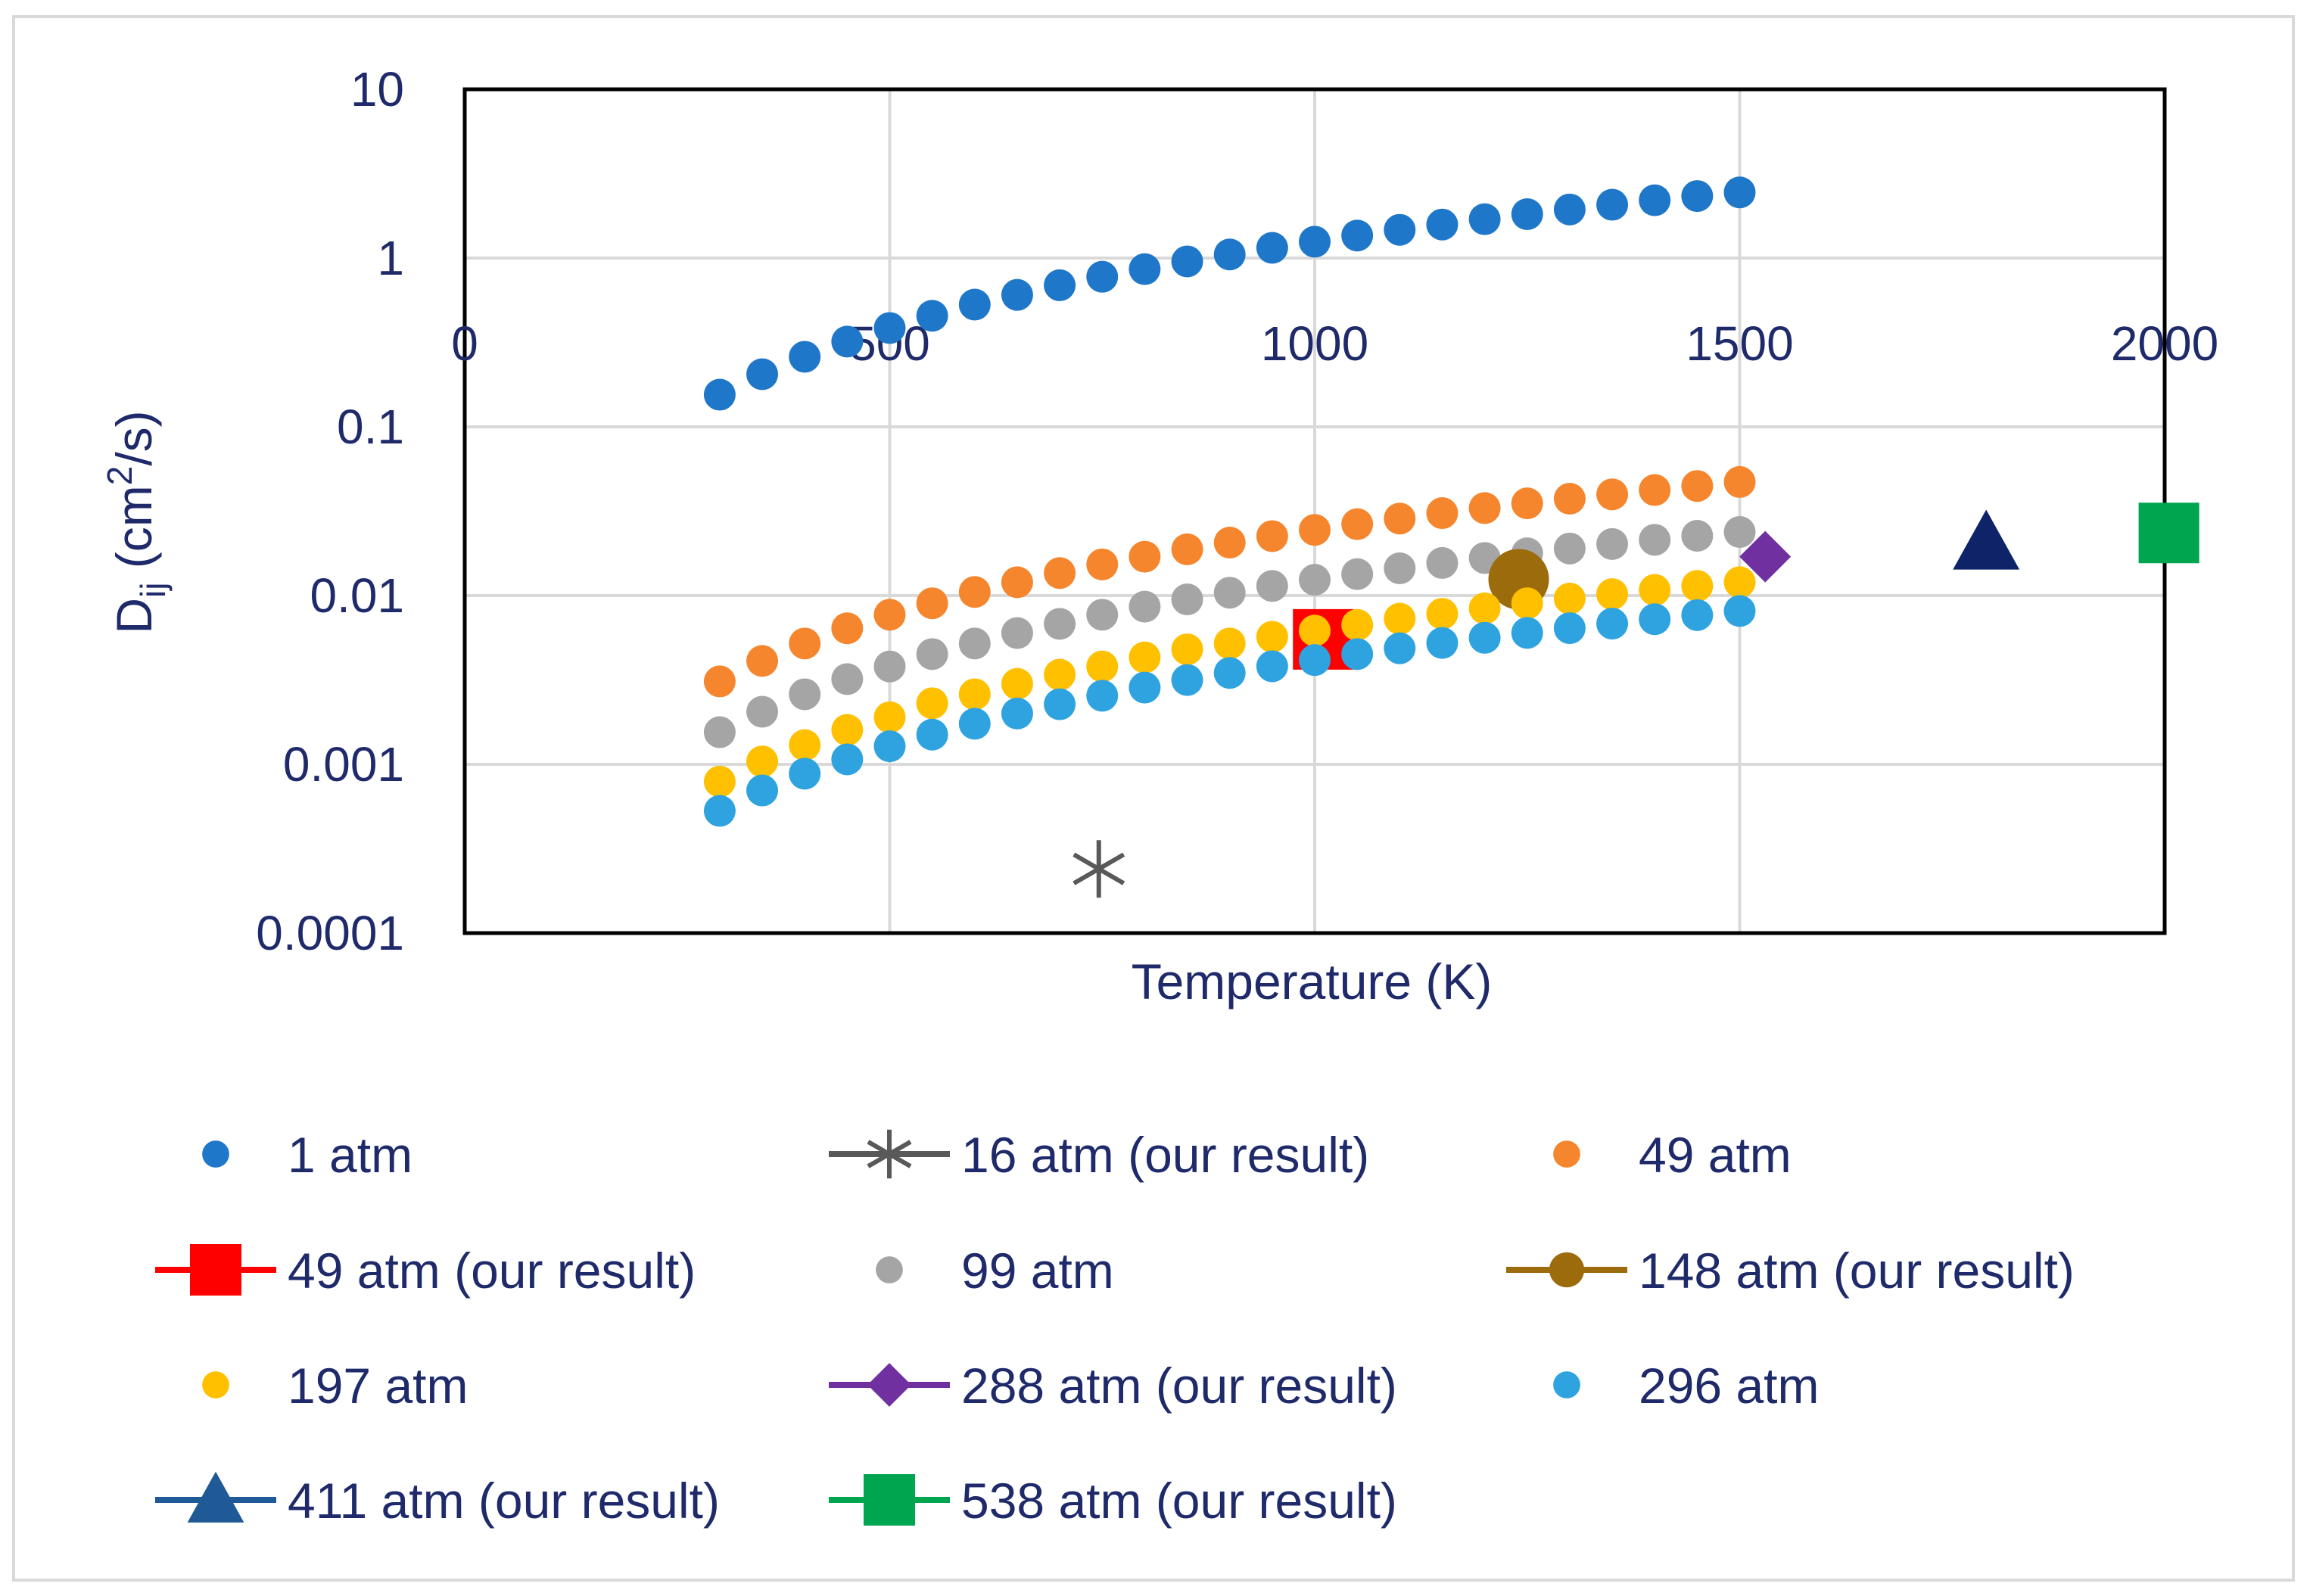 The image size is (2310, 1596). I want to click on legend-item-10: 538 atm (our result), so click(1113, 1501).